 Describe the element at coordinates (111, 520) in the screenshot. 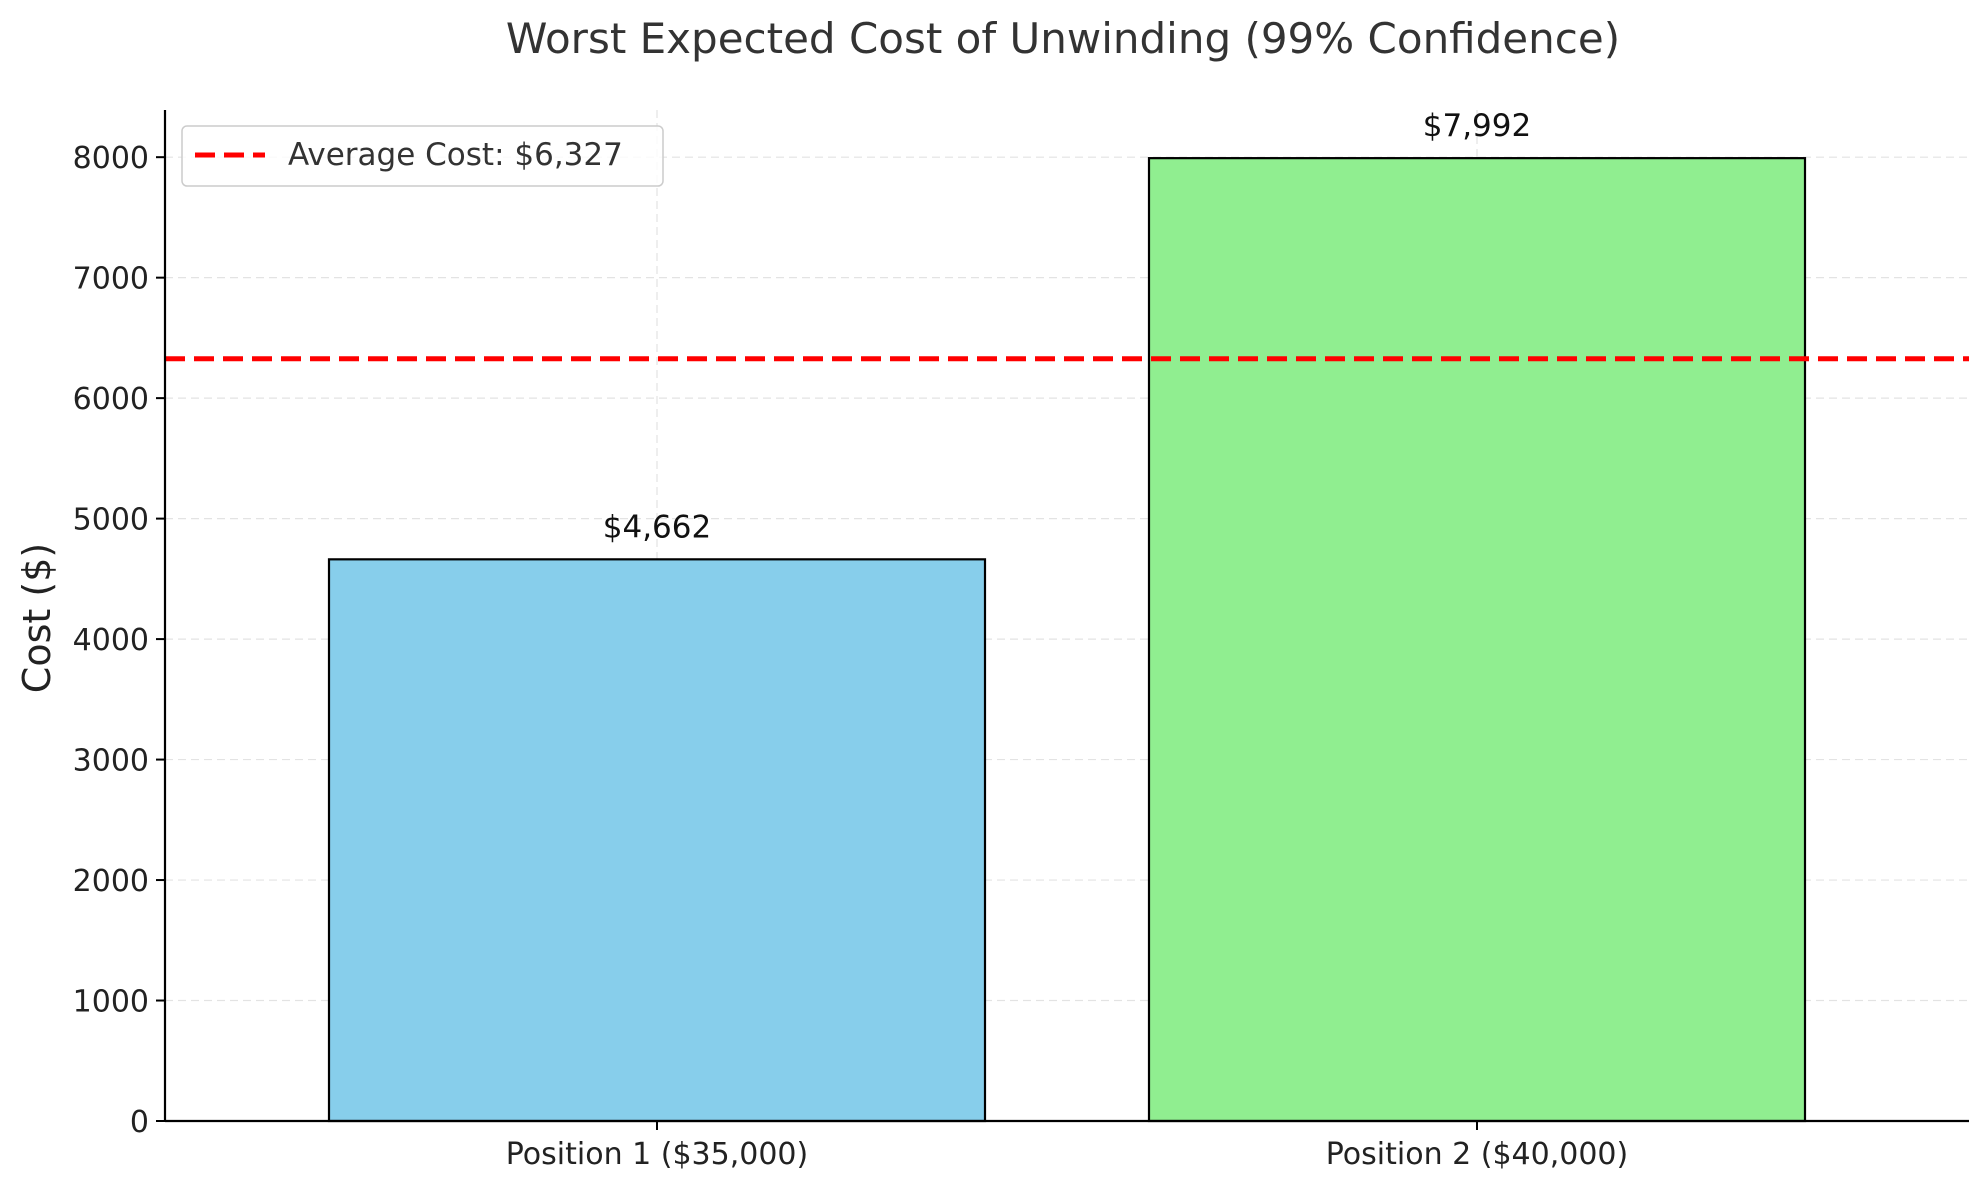

I see `y-tick-label: 5000` at that location.